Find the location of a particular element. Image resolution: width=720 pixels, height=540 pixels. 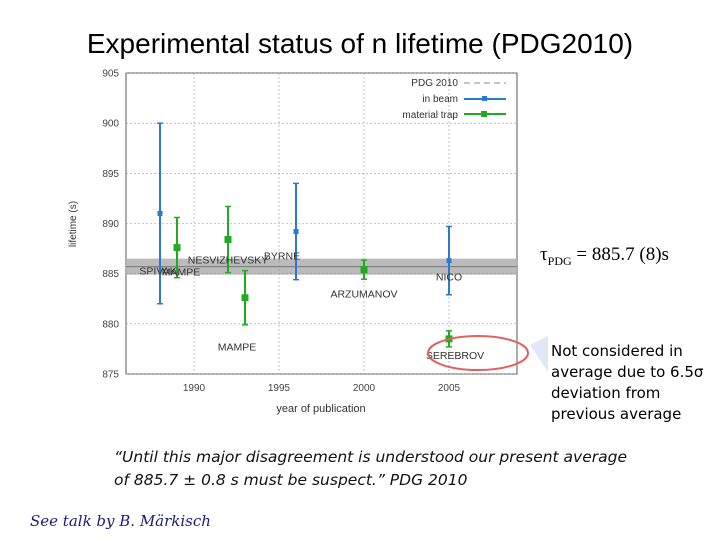

y-tick-label: 890 is located at coordinates (110, 224).